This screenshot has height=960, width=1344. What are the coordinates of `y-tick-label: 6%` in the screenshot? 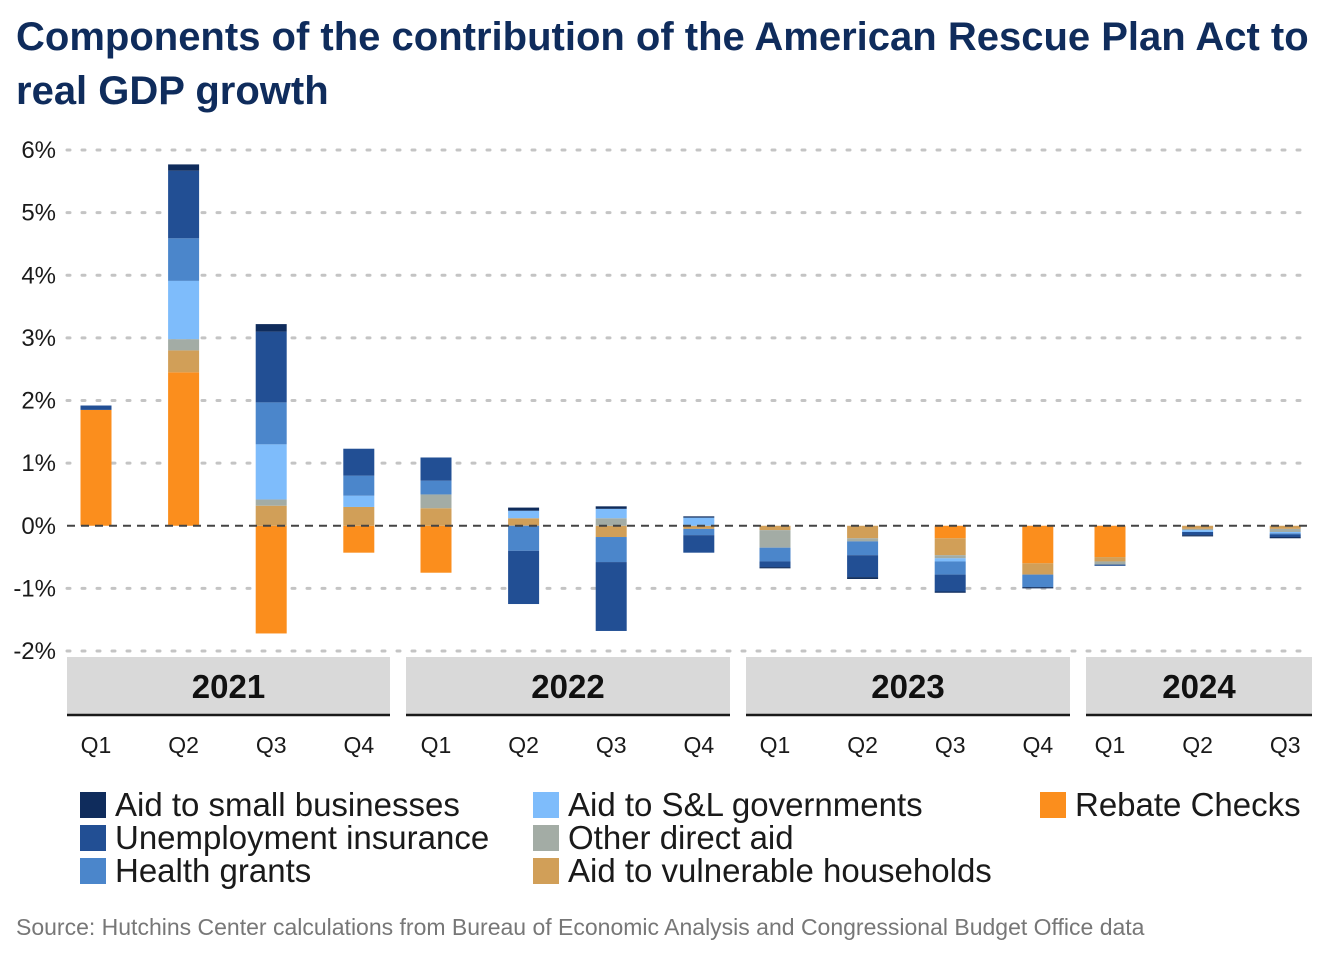 It's located at (38, 150).